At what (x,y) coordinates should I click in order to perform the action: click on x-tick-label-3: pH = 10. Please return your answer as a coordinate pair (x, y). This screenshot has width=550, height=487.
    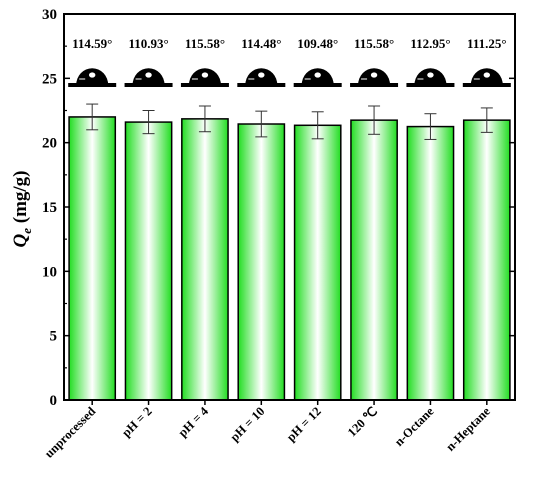
    Looking at the image, I should click on (247, 424).